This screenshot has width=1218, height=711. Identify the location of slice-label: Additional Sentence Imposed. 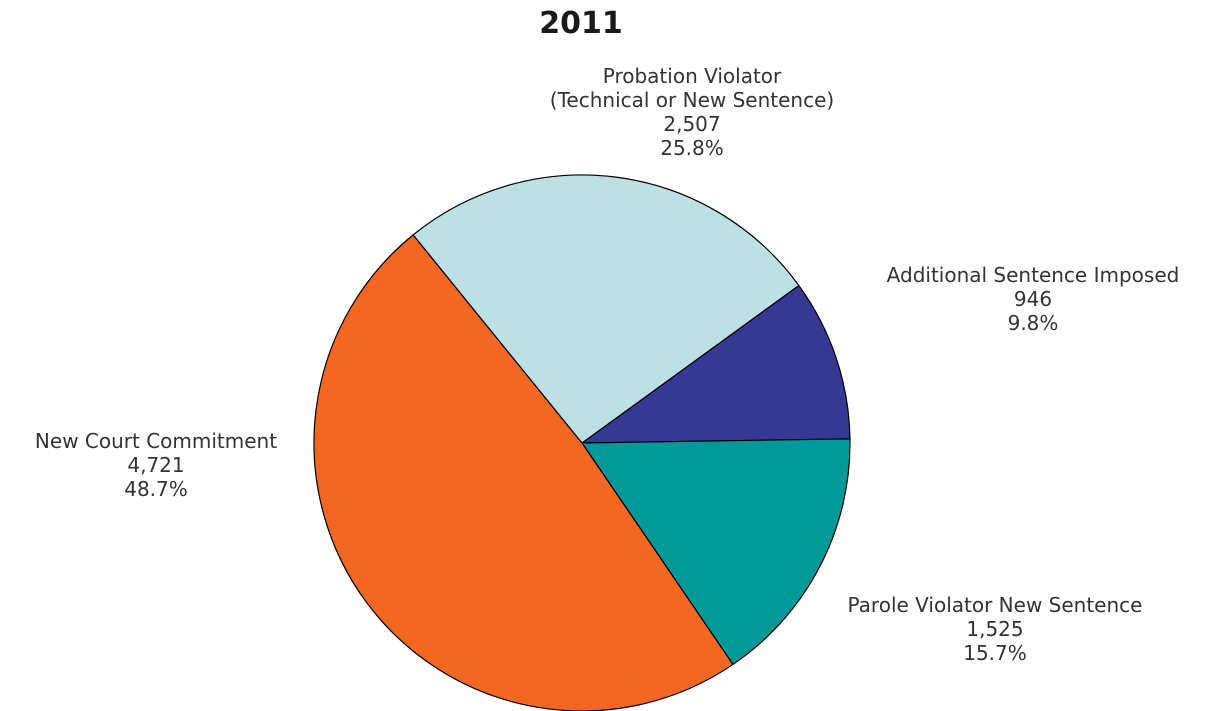
(1033, 275).